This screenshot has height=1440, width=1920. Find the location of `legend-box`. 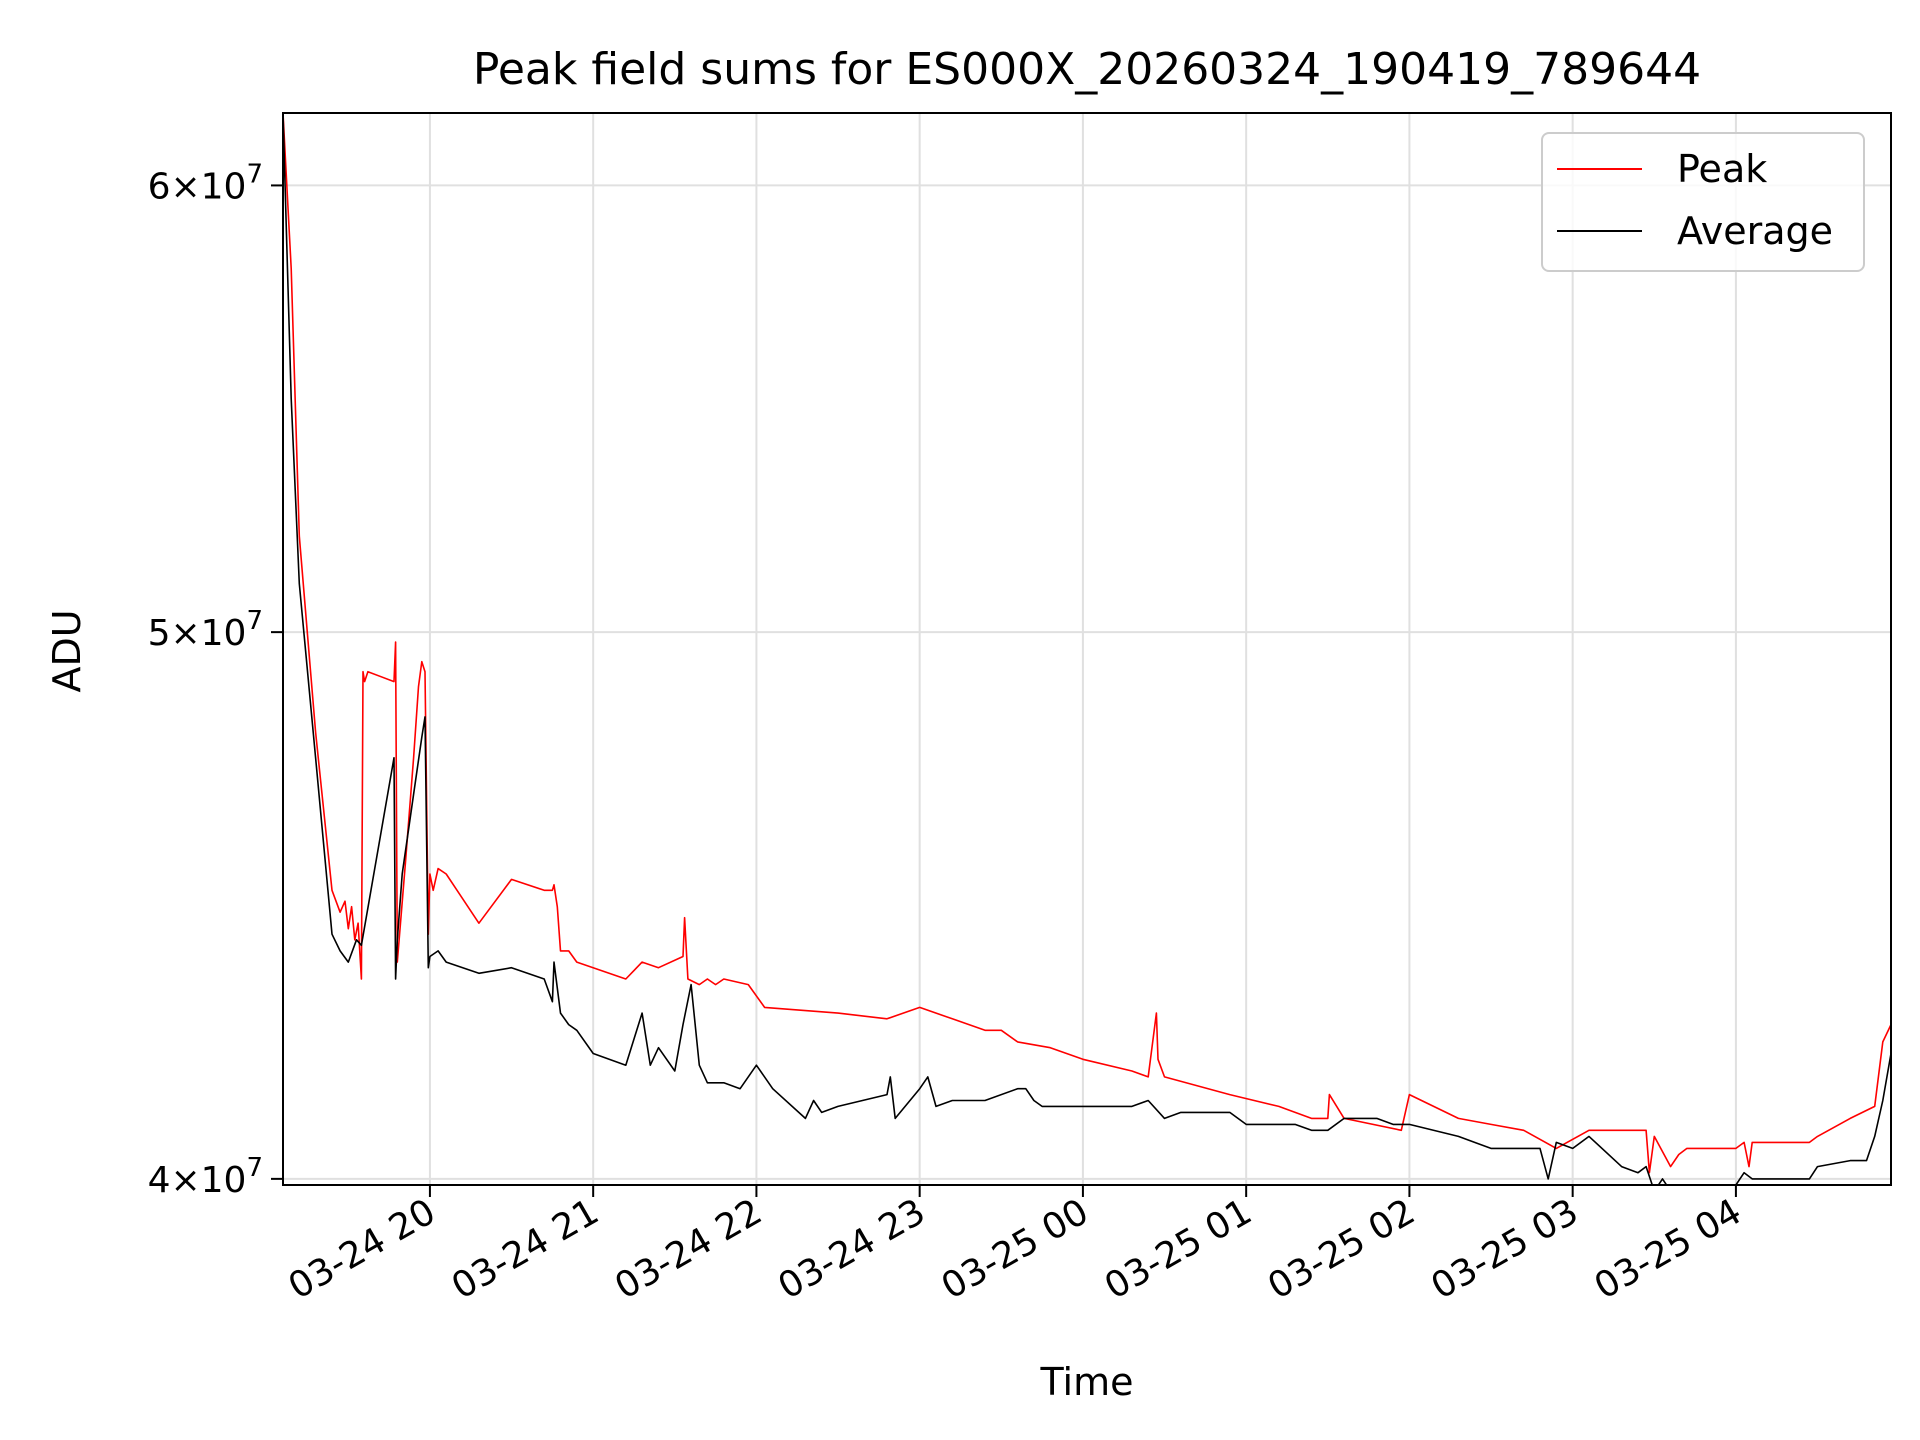

legend-box is located at coordinates (1703, 202).